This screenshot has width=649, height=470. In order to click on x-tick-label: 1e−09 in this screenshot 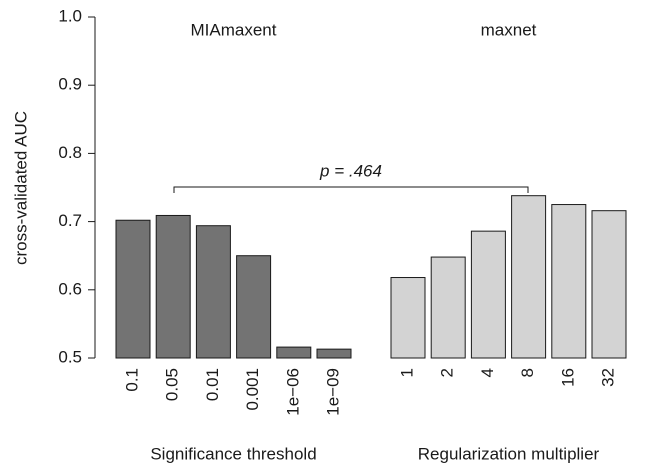, I will do `click(332, 392)`.